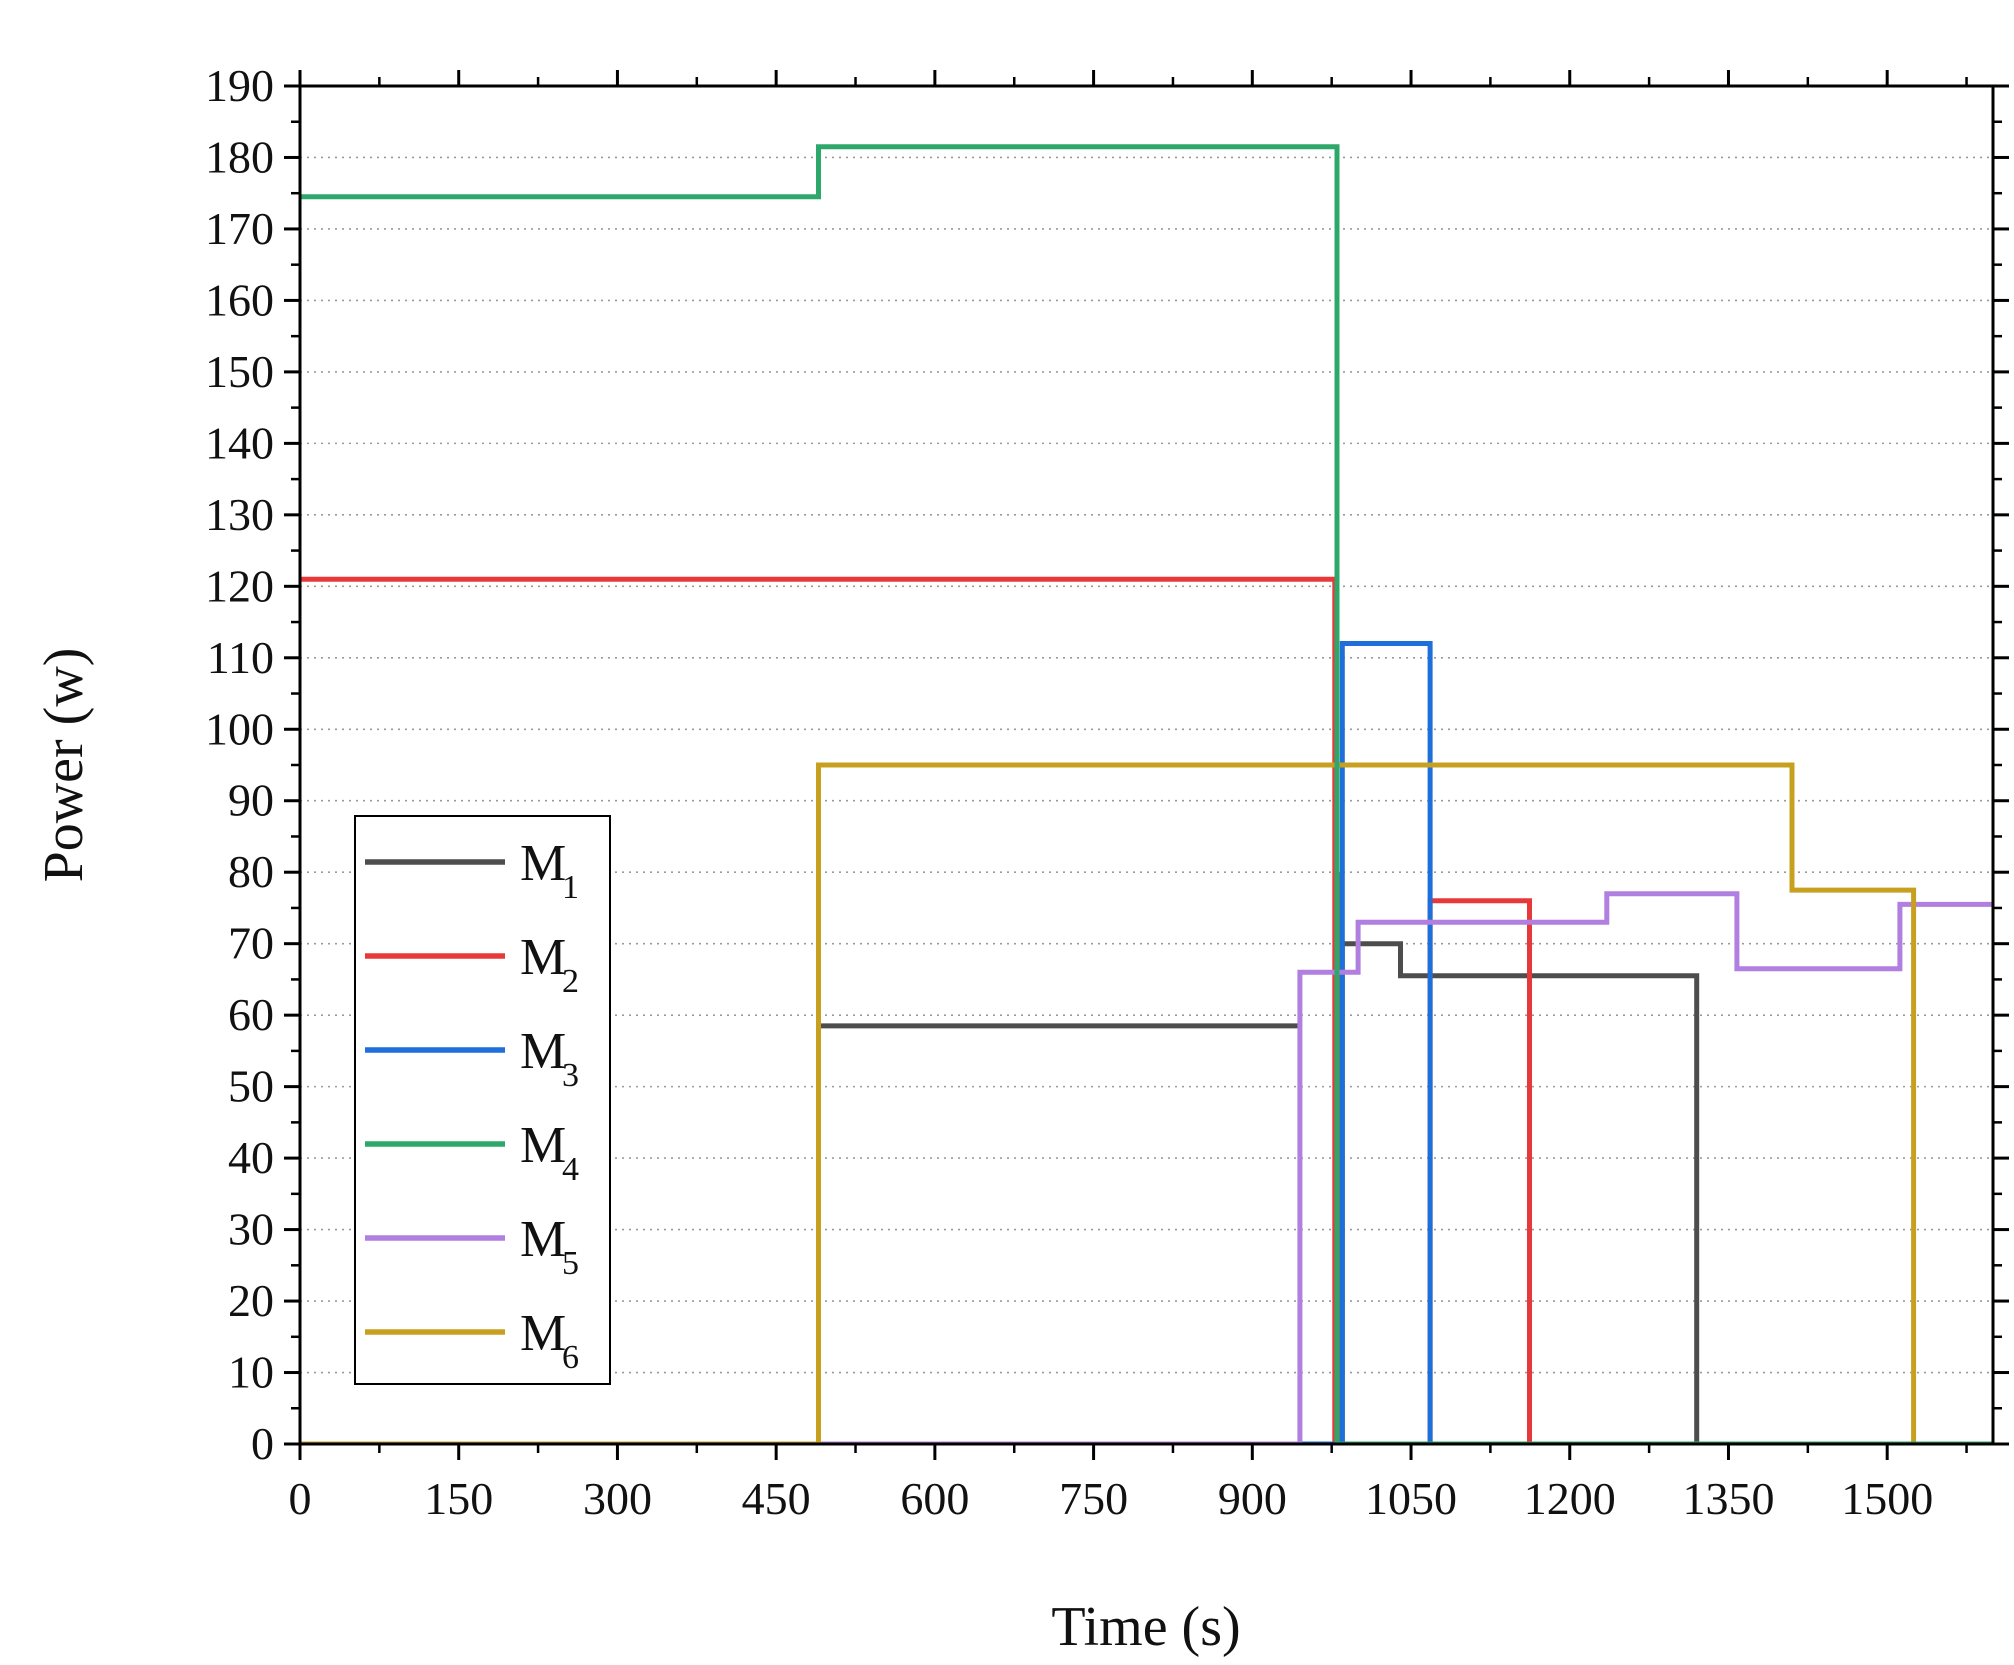  Describe the element at coordinates (251, 800) in the screenshot. I see `y-tick-label: 90` at that location.